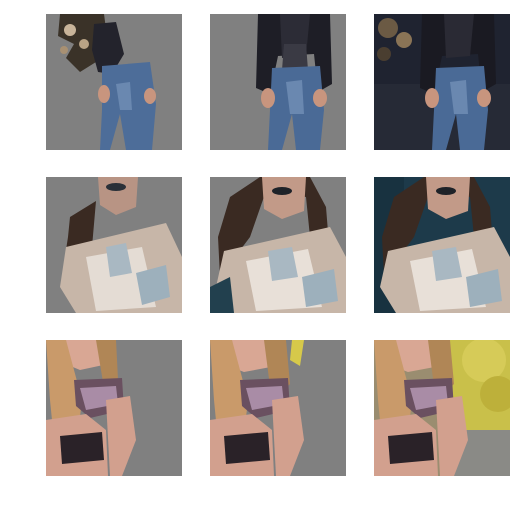 Image resolution: width=520 pixels, height=510 pixels. I want to click on face-partial-mask-image, so click(114, 245).